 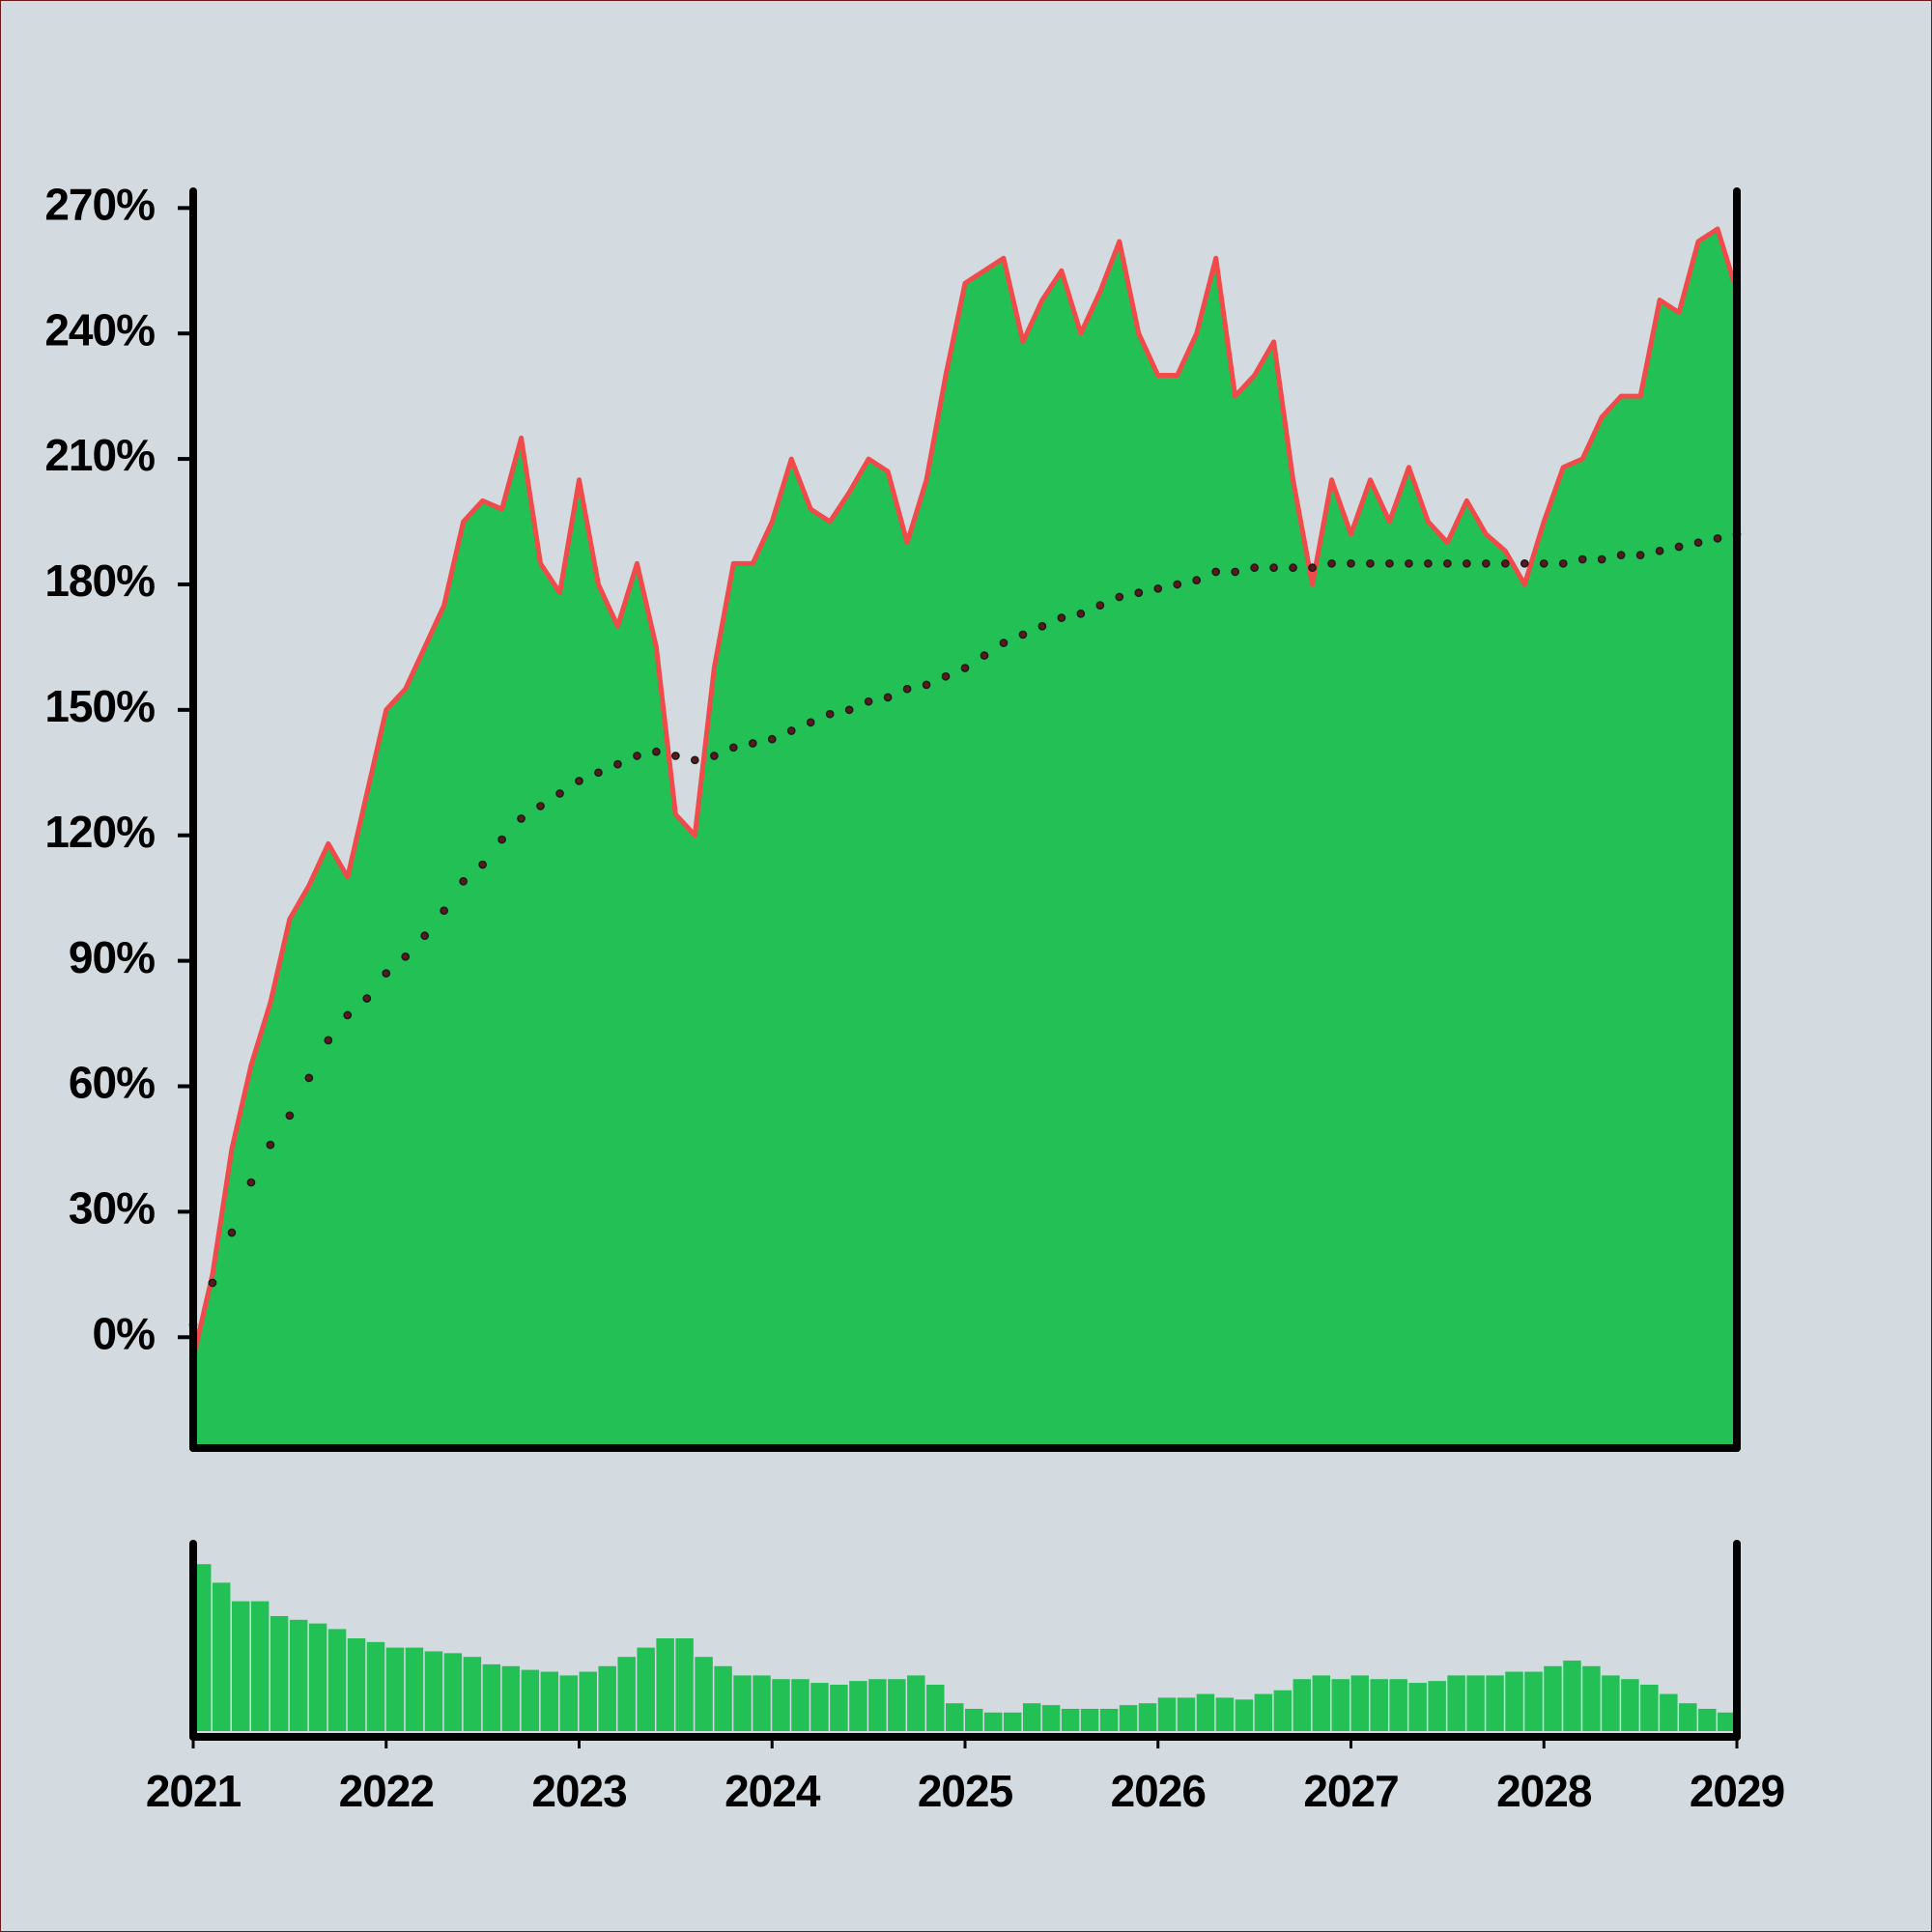 I want to click on x-tick-label: 2022, so click(x=386, y=1791).